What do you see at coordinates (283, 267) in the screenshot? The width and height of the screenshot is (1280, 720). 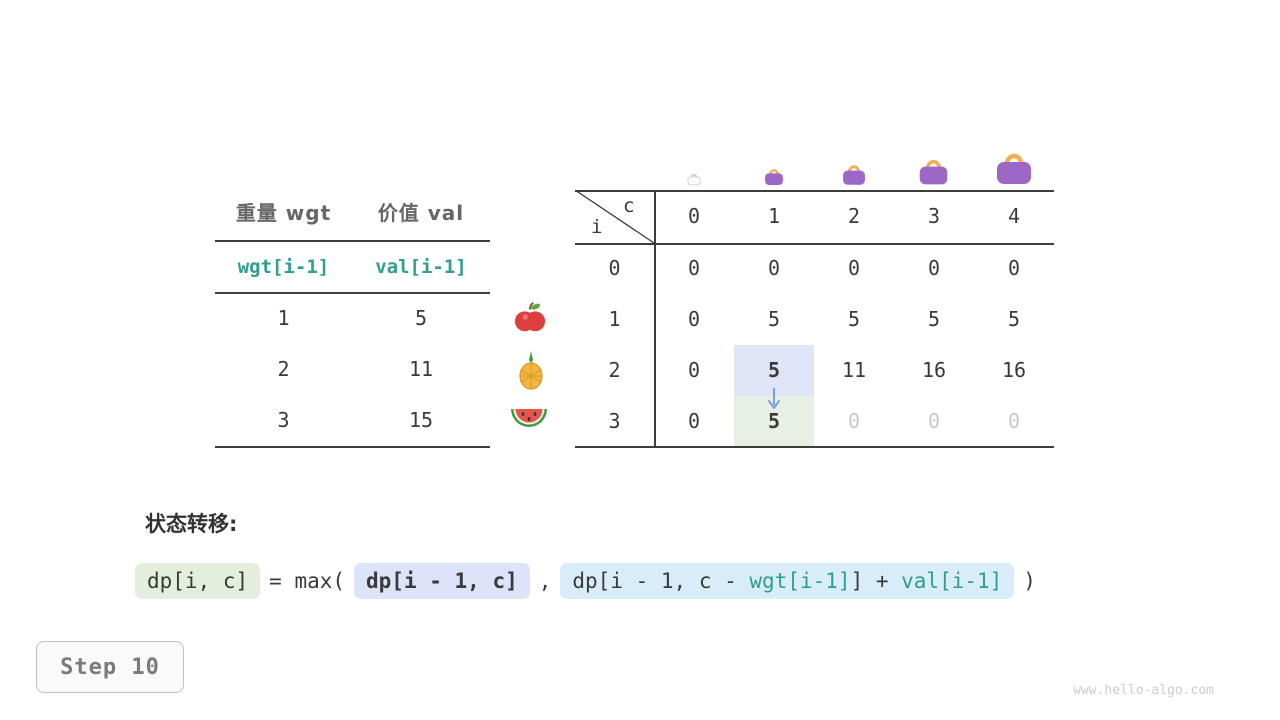 I see `item-table-index-wgt: wgt[i-1]` at bounding box center [283, 267].